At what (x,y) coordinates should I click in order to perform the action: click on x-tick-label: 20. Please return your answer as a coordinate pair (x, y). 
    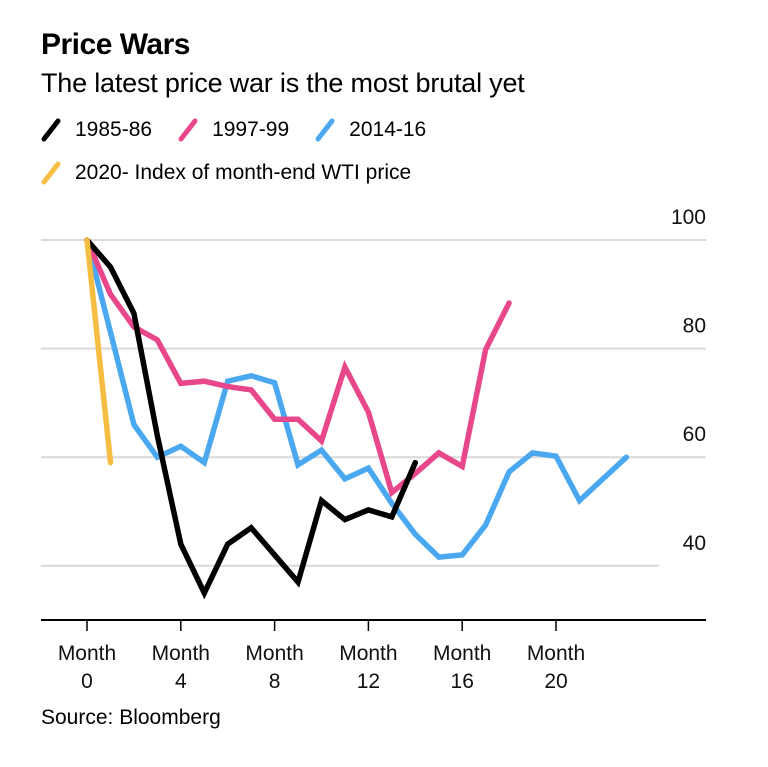
    Looking at the image, I should click on (555, 681).